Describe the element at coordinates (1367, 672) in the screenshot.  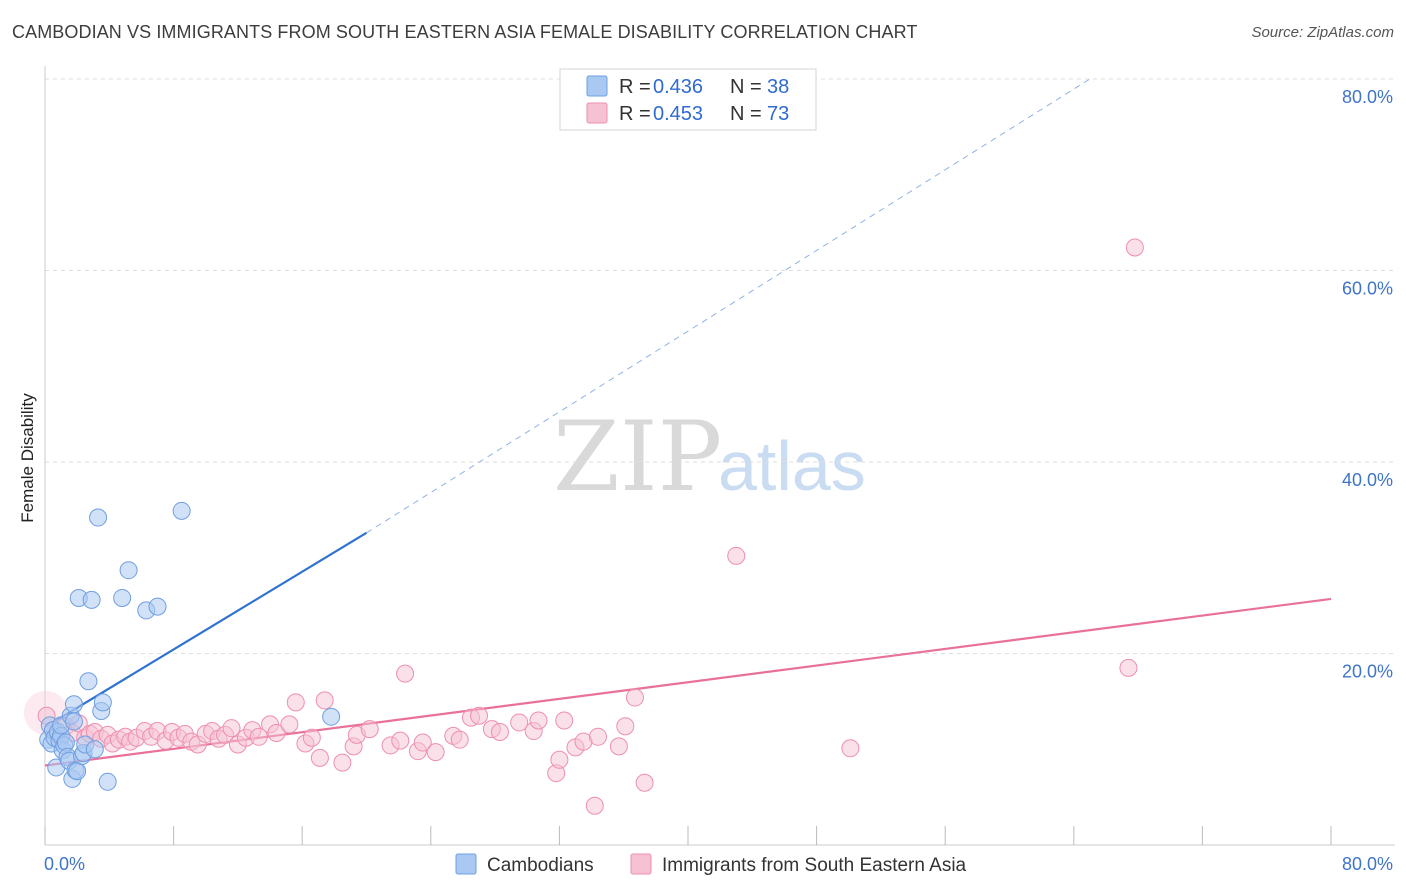
I see `y-tick-label: 20.0%` at that location.